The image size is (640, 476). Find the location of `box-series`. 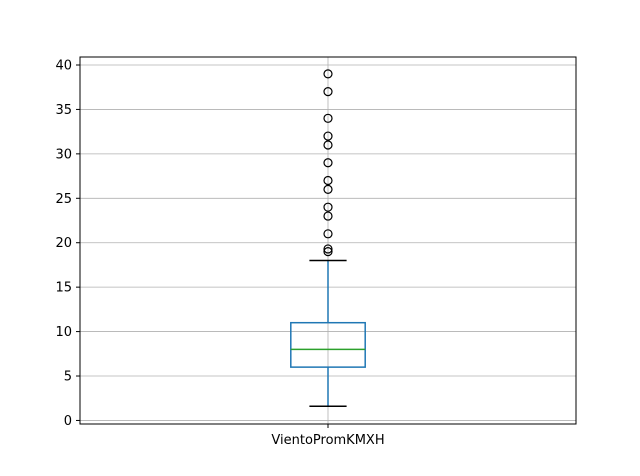

box-series is located at coordinates (328, 238).